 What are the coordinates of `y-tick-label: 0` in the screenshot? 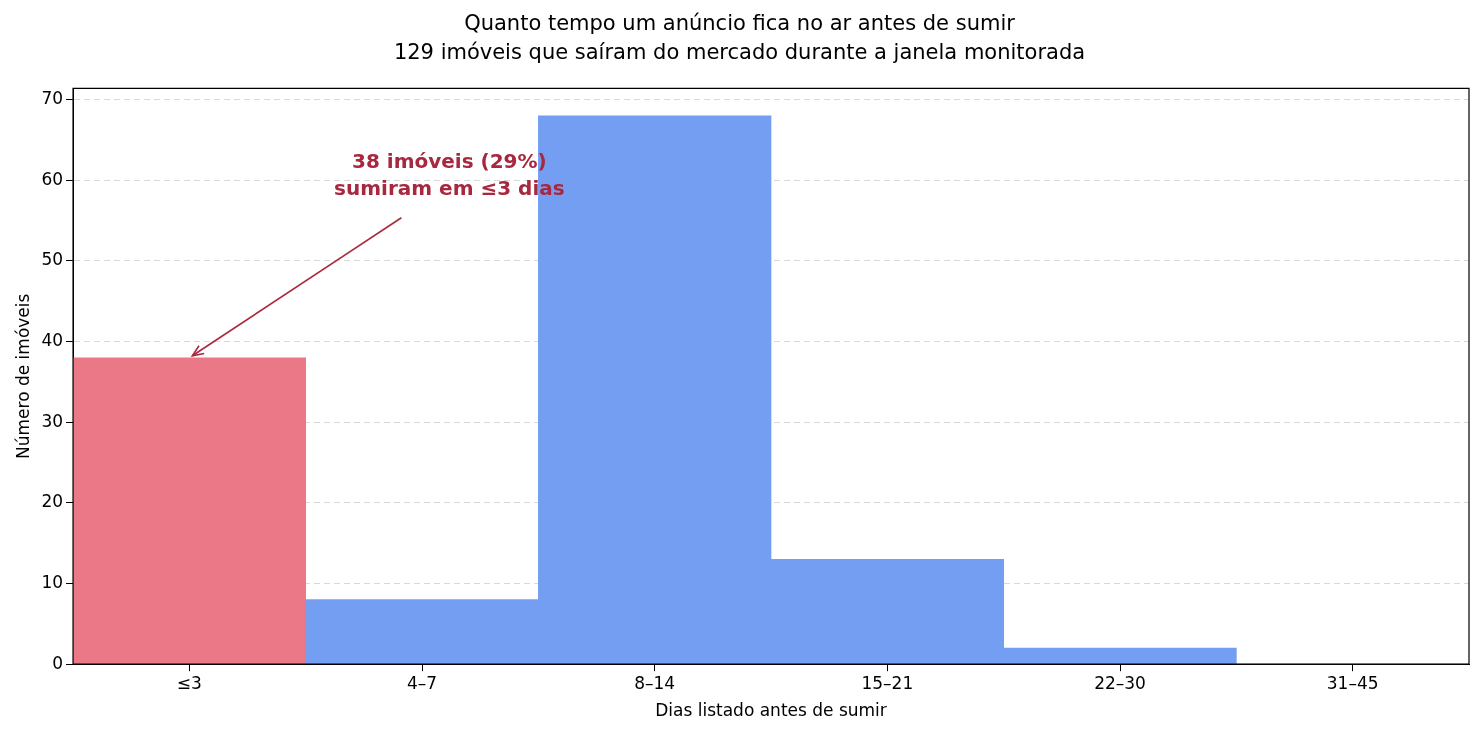 It's located at (58, 662).